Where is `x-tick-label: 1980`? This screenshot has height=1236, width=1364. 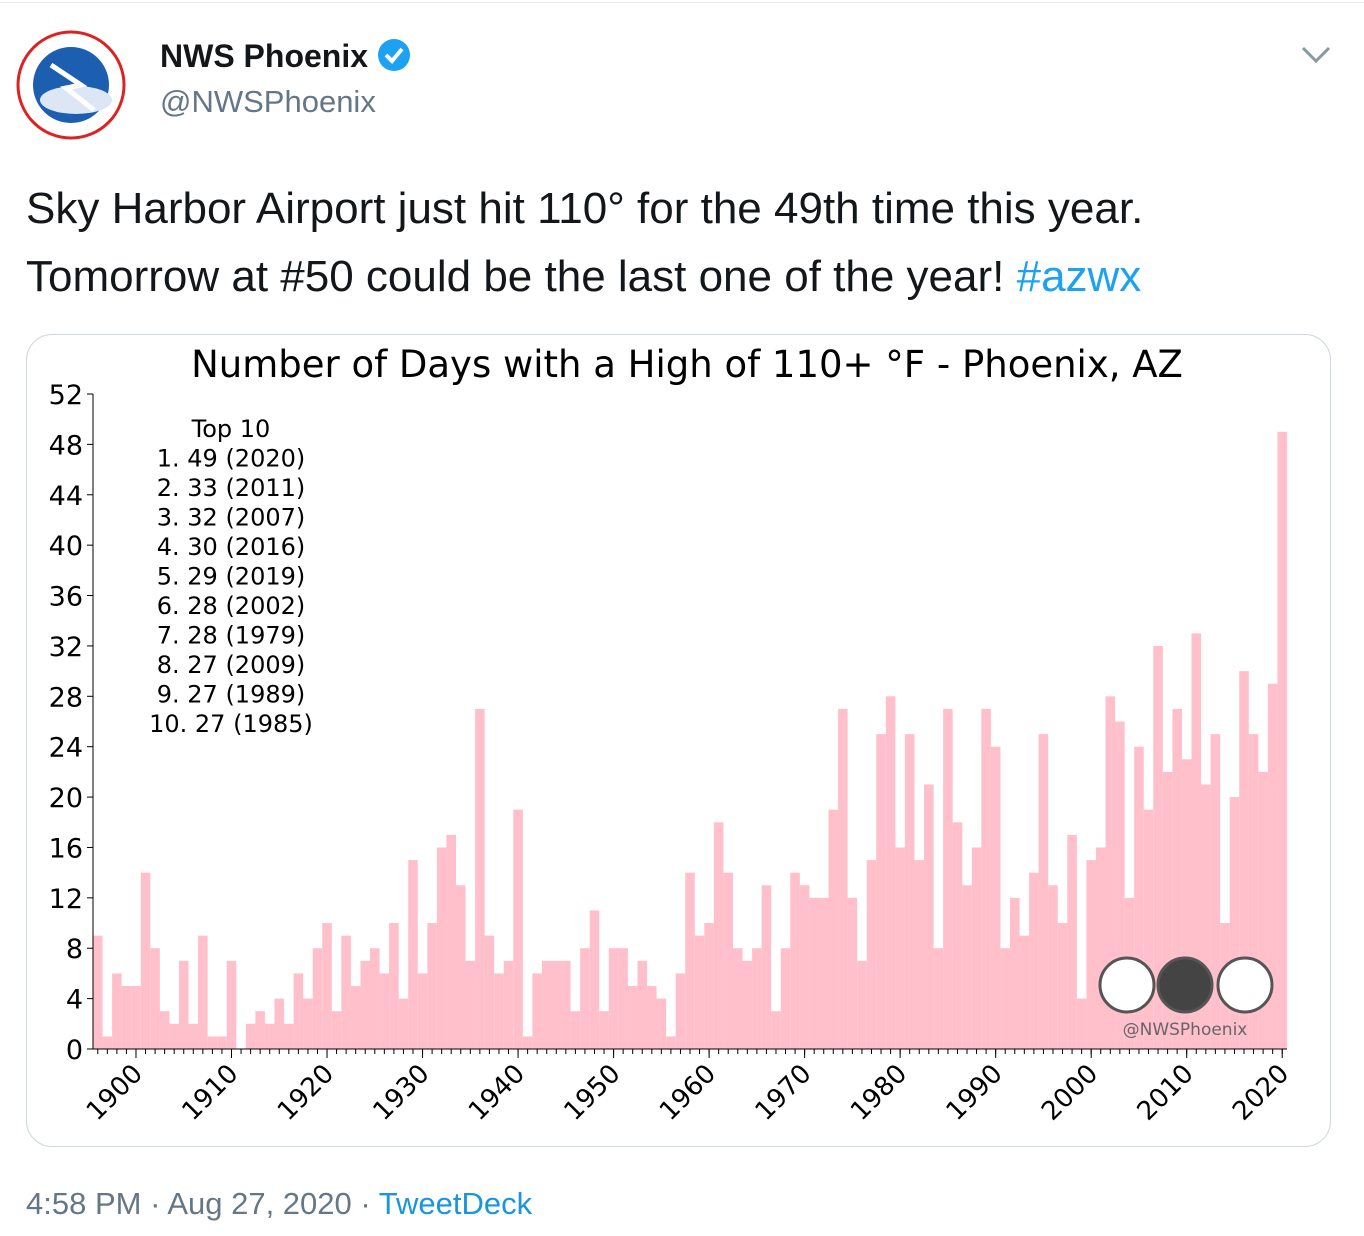 x-tick-label: 1980 is located at coordinates (879, 1093).